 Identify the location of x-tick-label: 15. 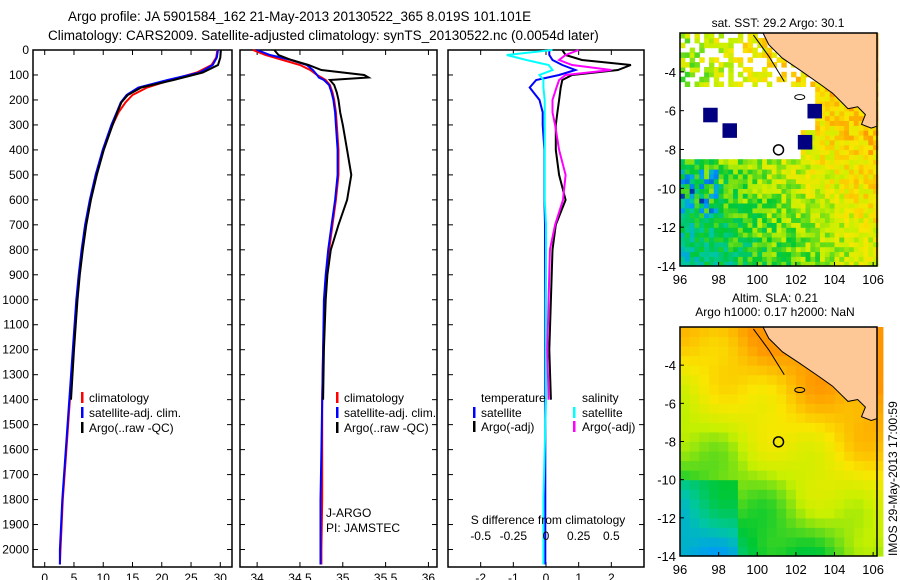
(133, 575).